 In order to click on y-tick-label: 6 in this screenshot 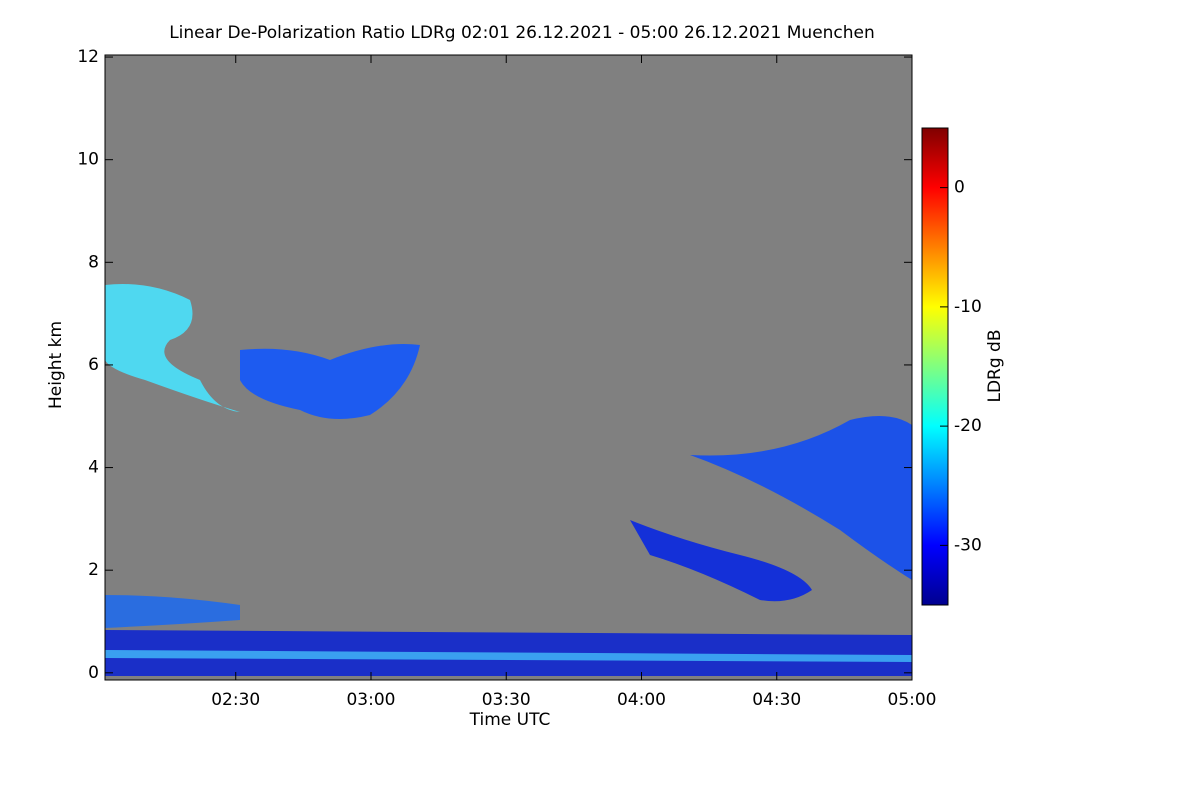, I will do `click(93, 365)`.